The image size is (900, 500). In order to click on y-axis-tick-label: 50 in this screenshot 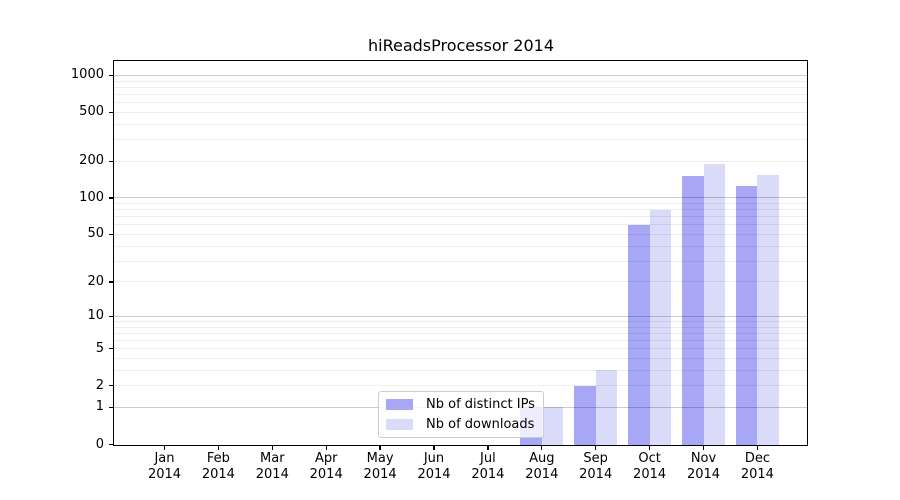, I will do `click(95, 234)`.